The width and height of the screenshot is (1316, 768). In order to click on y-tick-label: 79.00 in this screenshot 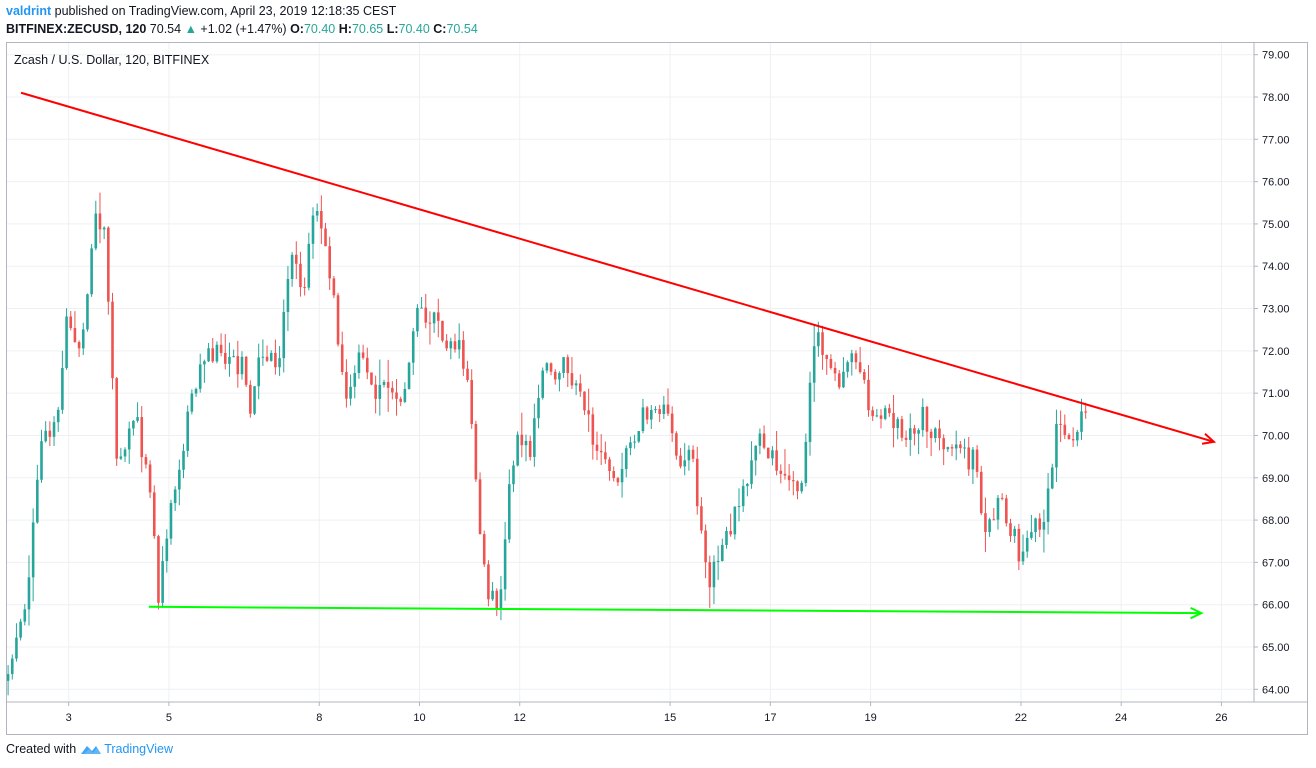, I will do `click(1276, 56)`.